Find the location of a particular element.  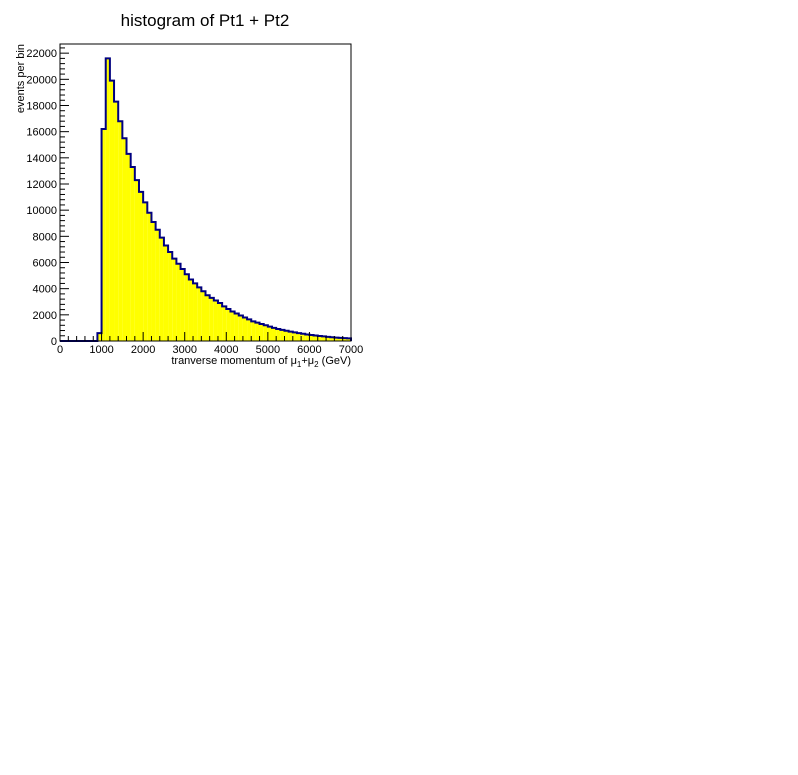

y-tick-label: 14000 is located at coordinates (41, 159).